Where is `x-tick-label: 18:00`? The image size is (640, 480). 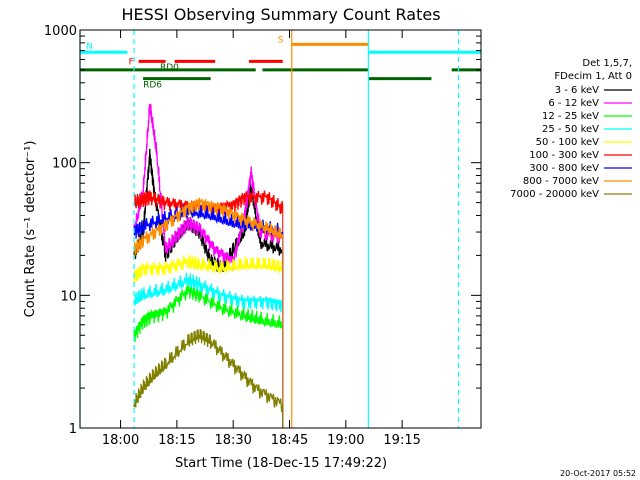
x-tick-label: 18:00 is located at coordinates (120, 440).